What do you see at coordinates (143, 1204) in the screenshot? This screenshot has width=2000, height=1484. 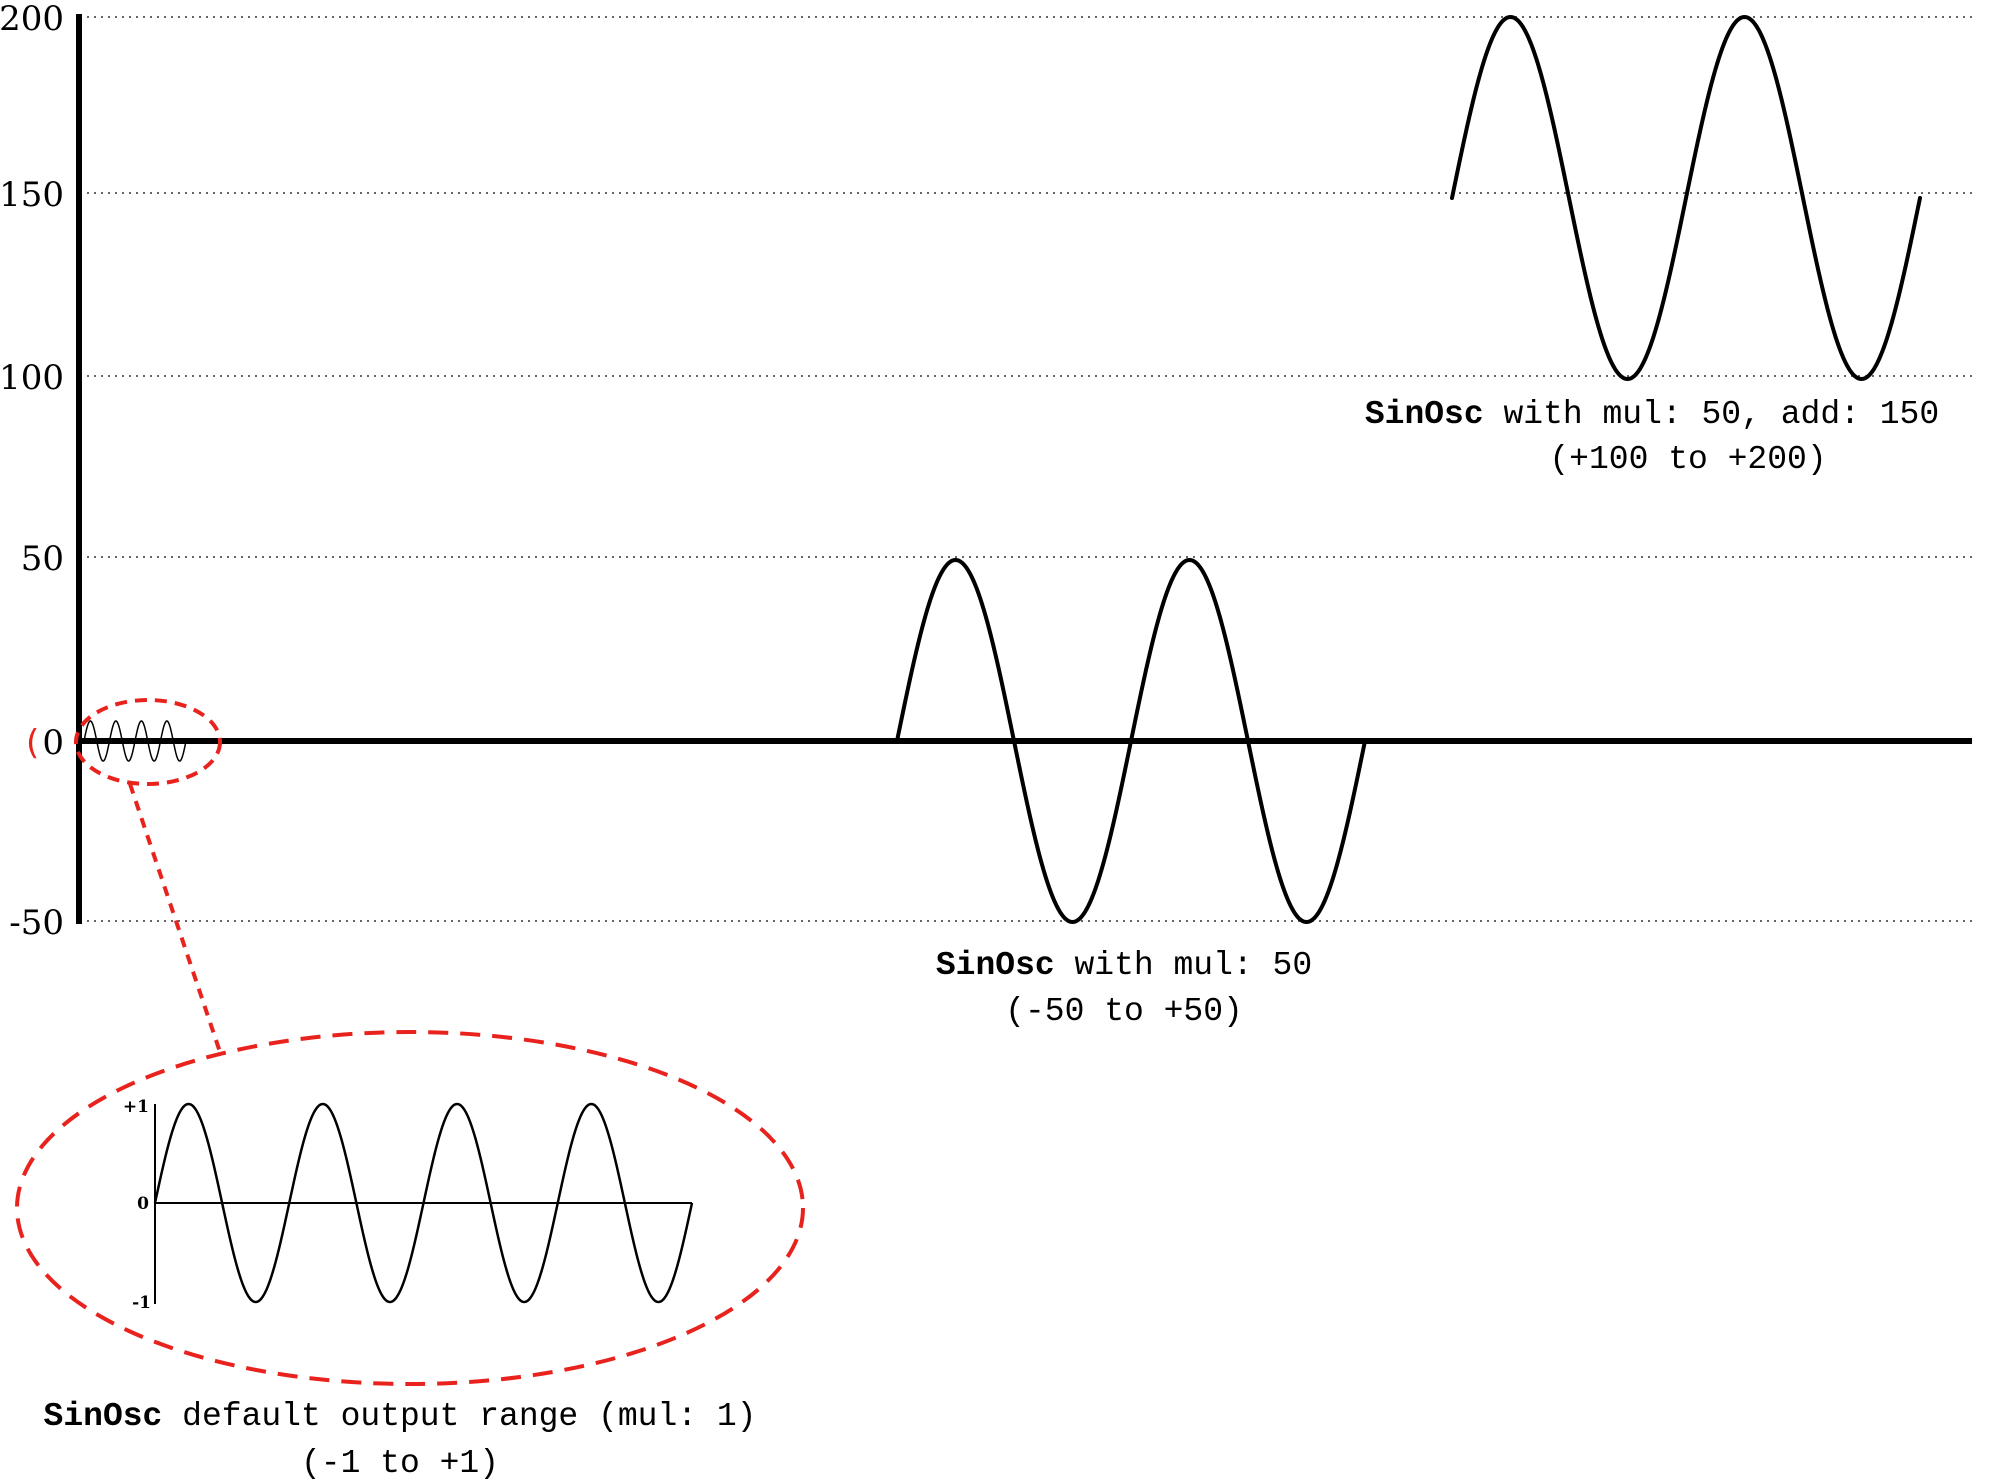 I see `inset-tick-0: 0` at bounding box center [143, 1204].